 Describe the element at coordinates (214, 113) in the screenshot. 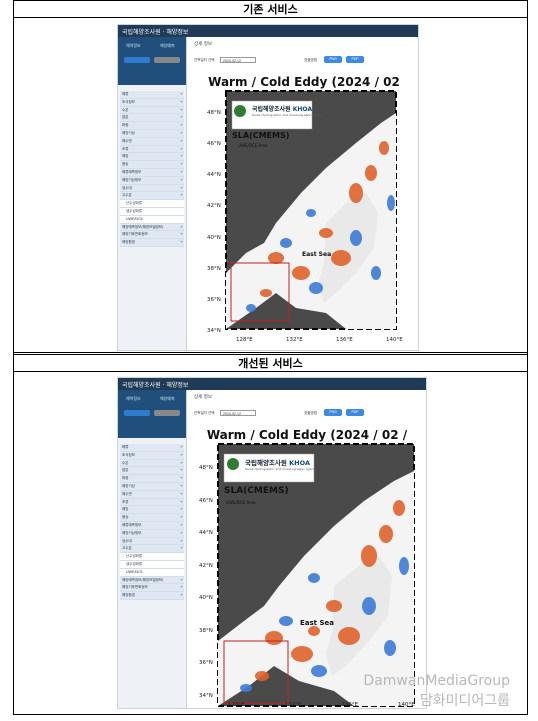

I see `lat-tick-label: 48°N` at that location.